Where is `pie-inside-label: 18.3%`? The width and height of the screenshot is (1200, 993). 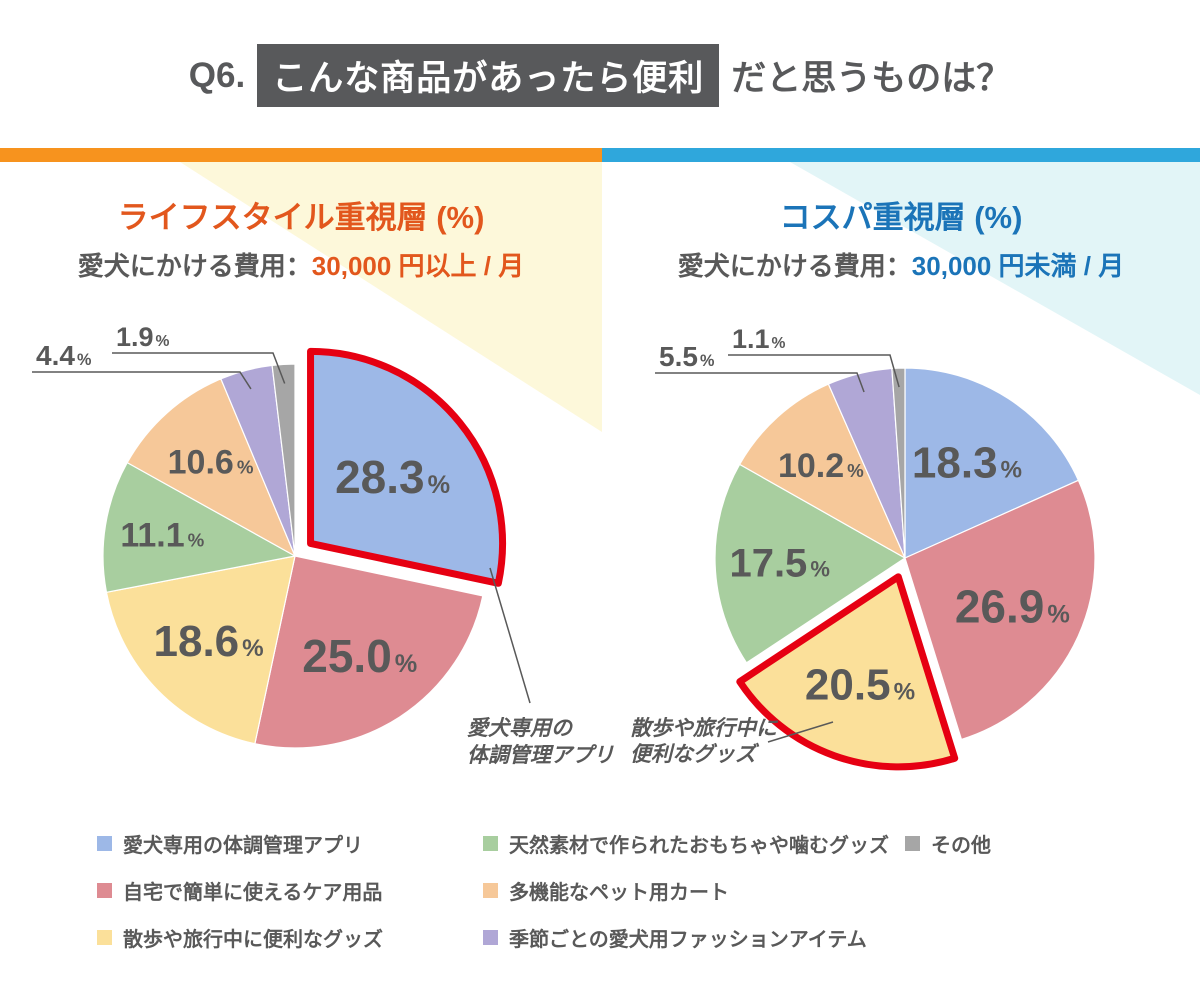 pie-inside-label: 18.3% is located at coordinates (967, 463).